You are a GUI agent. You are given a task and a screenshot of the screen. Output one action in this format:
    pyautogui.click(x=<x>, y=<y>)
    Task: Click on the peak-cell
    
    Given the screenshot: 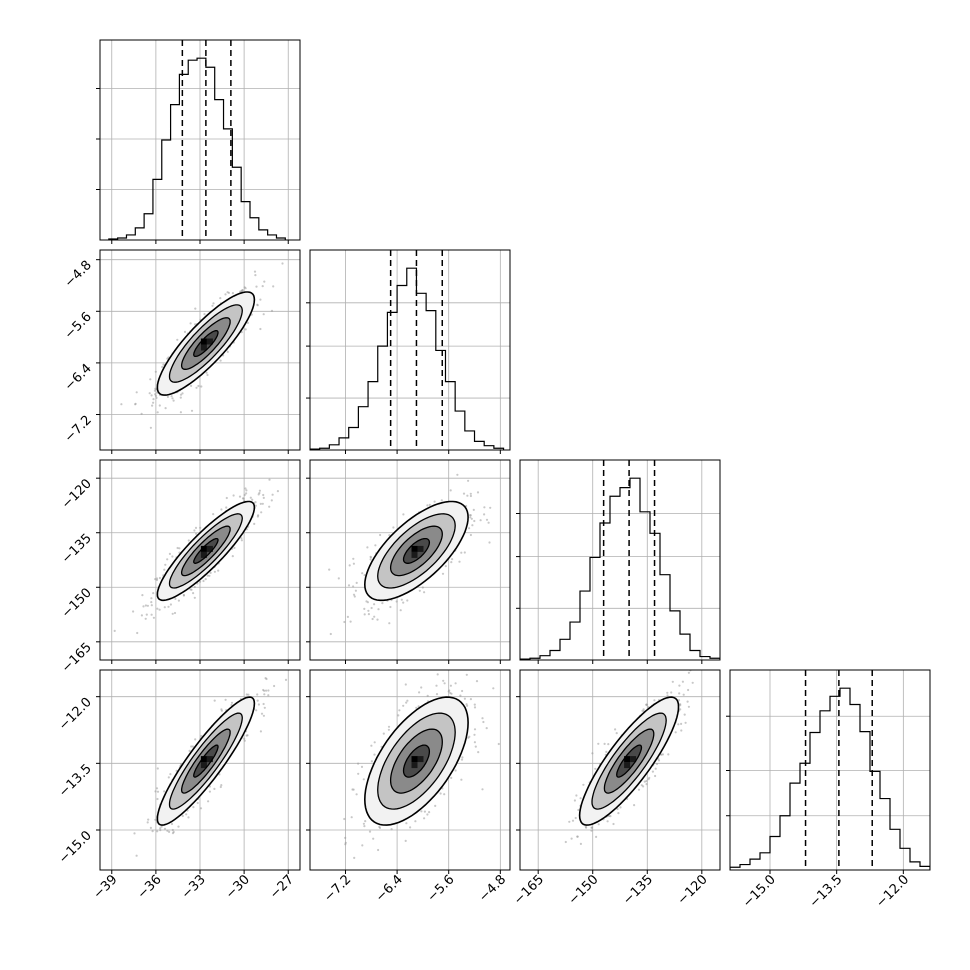 What is the action you would take?
    pyautogui.click(x=203, y=759)
    